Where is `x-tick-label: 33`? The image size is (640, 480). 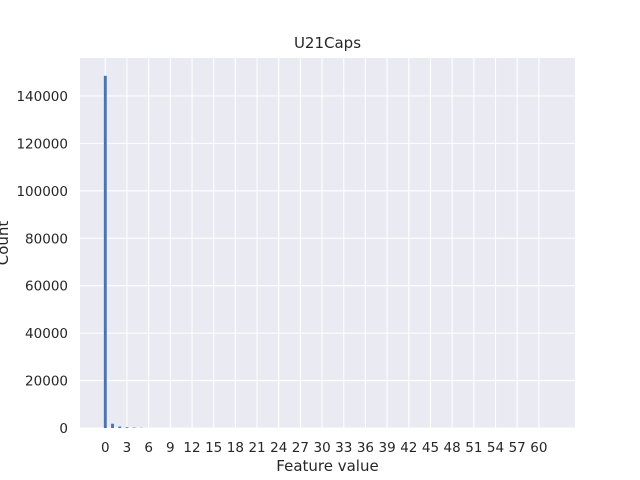 x-tick-label: 33 is located at coordinates (343, 448).